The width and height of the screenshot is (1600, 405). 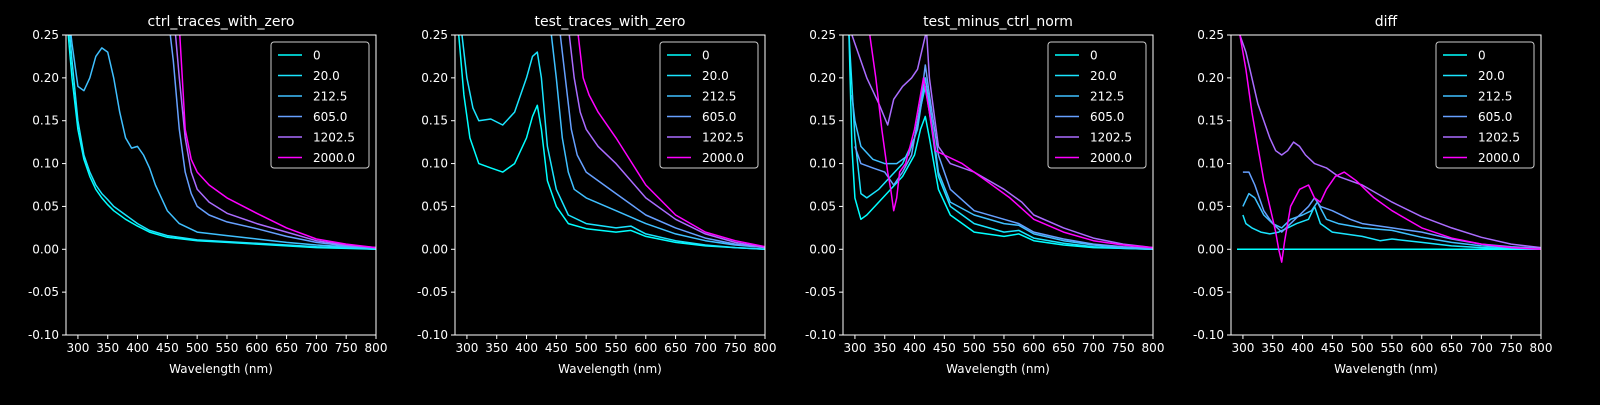 I want to click on chart-title: ctrl_traces_with_zero, so click(x=221, y=22).